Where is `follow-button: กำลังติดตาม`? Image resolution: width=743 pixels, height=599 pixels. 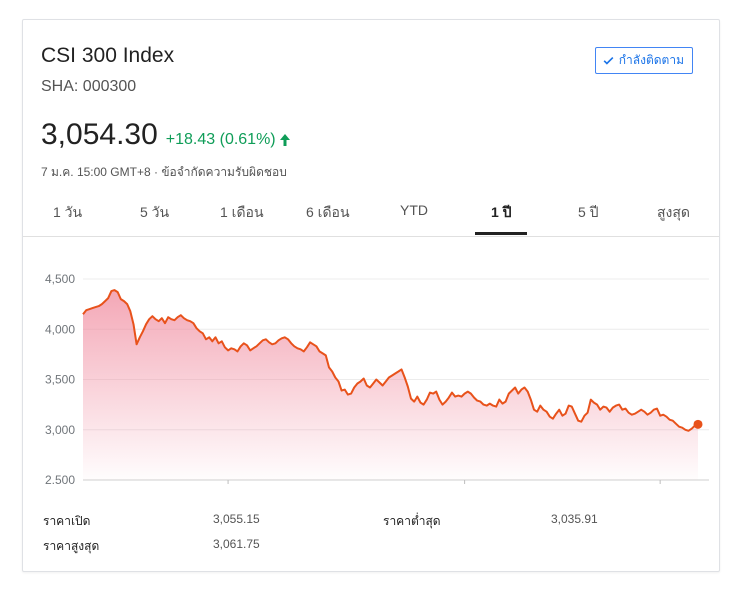 follow-button: กำลังติดตาม is located at coordinates (643, 60).